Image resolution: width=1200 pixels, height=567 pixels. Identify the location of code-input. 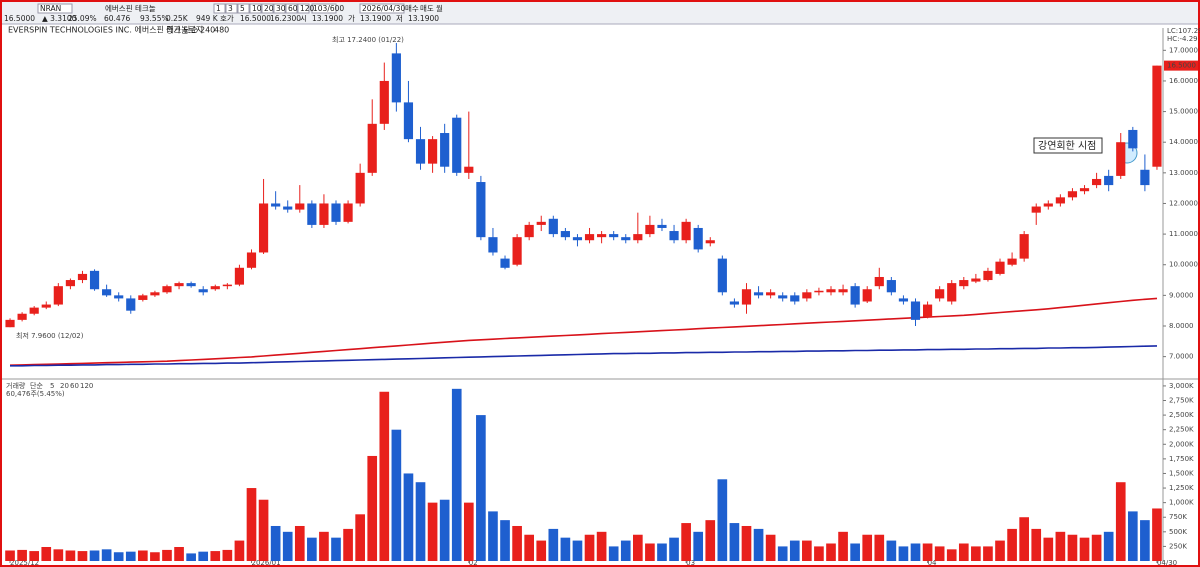
(55, 8).